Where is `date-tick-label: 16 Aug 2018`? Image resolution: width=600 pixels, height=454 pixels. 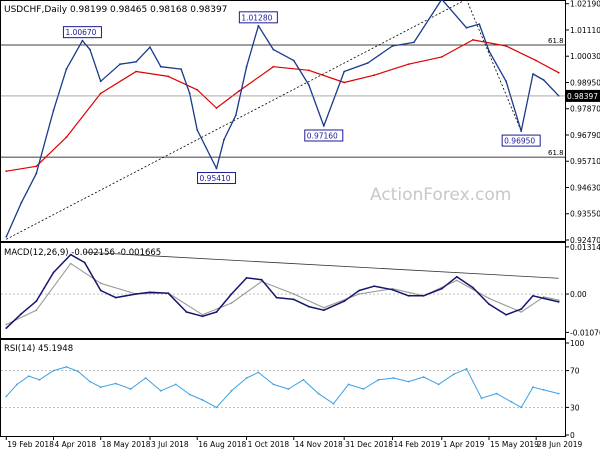
date-tick-label: 16 Aug 2018 is located at coordinates (222, 444).